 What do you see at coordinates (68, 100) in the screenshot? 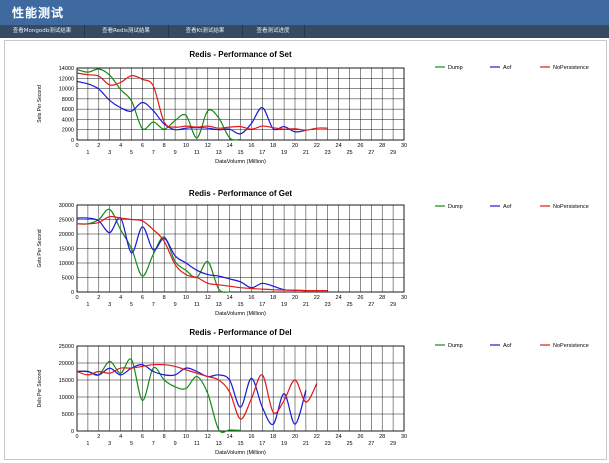
I see `y-tick-label: 8000` at bounding box center [68, 100].